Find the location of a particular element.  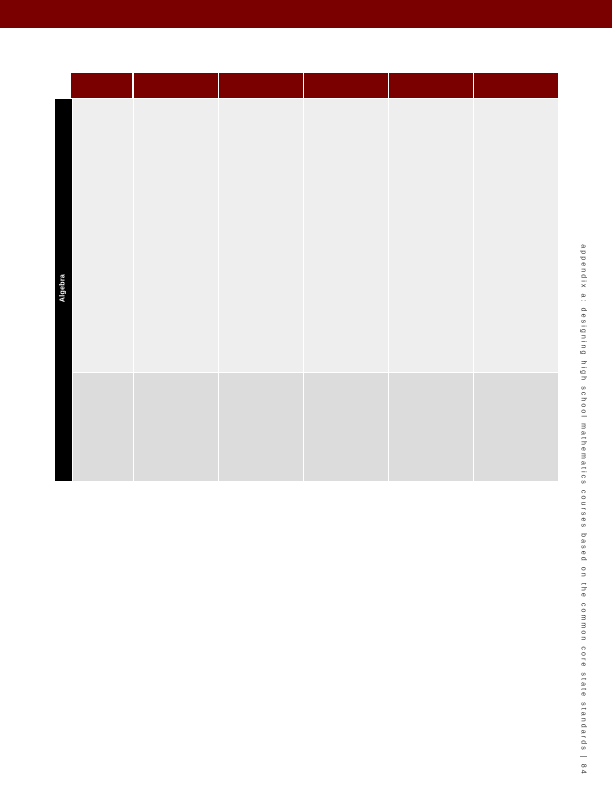

domain-band is located at coordinates (63, 290).